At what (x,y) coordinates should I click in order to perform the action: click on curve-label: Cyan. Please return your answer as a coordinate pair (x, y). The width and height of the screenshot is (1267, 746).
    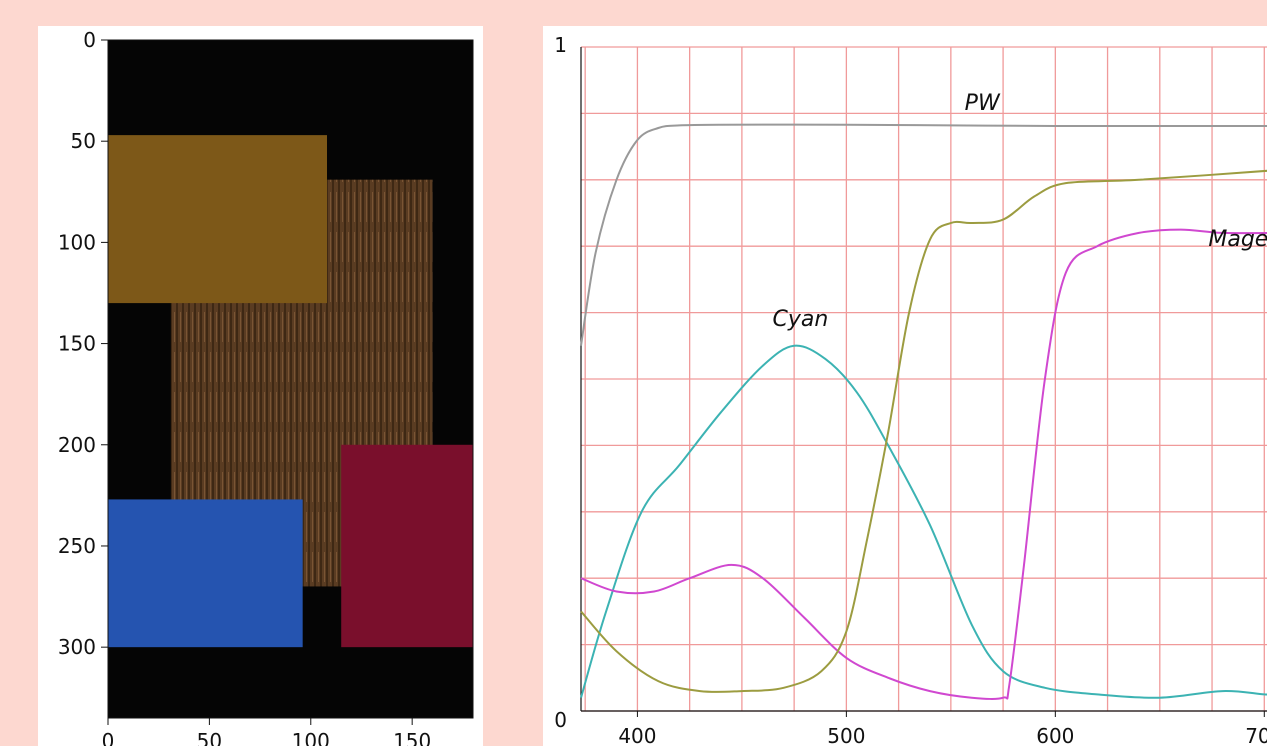
    Looking at the image, I should click on (800, 319).